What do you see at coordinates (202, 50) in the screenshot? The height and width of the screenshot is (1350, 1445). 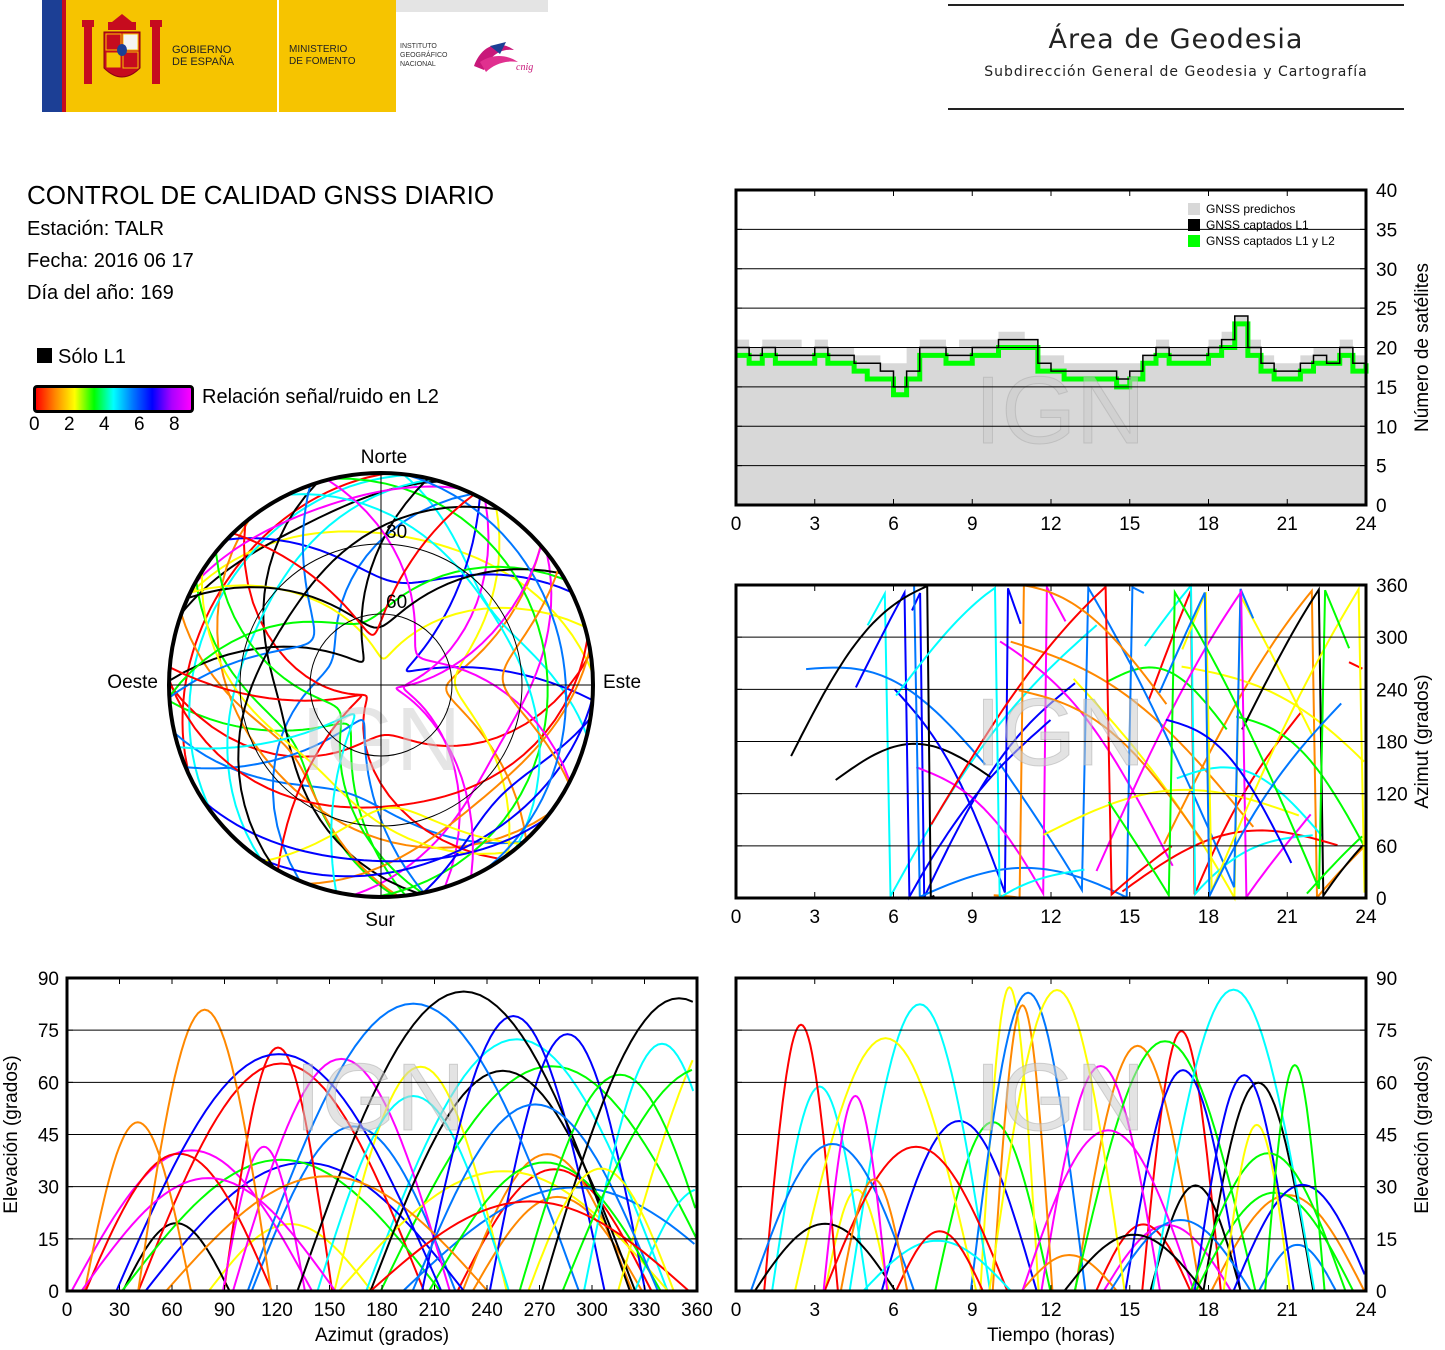 I see `gobierno-line-1: GOBIERNO` at bounding box center [202, 50].